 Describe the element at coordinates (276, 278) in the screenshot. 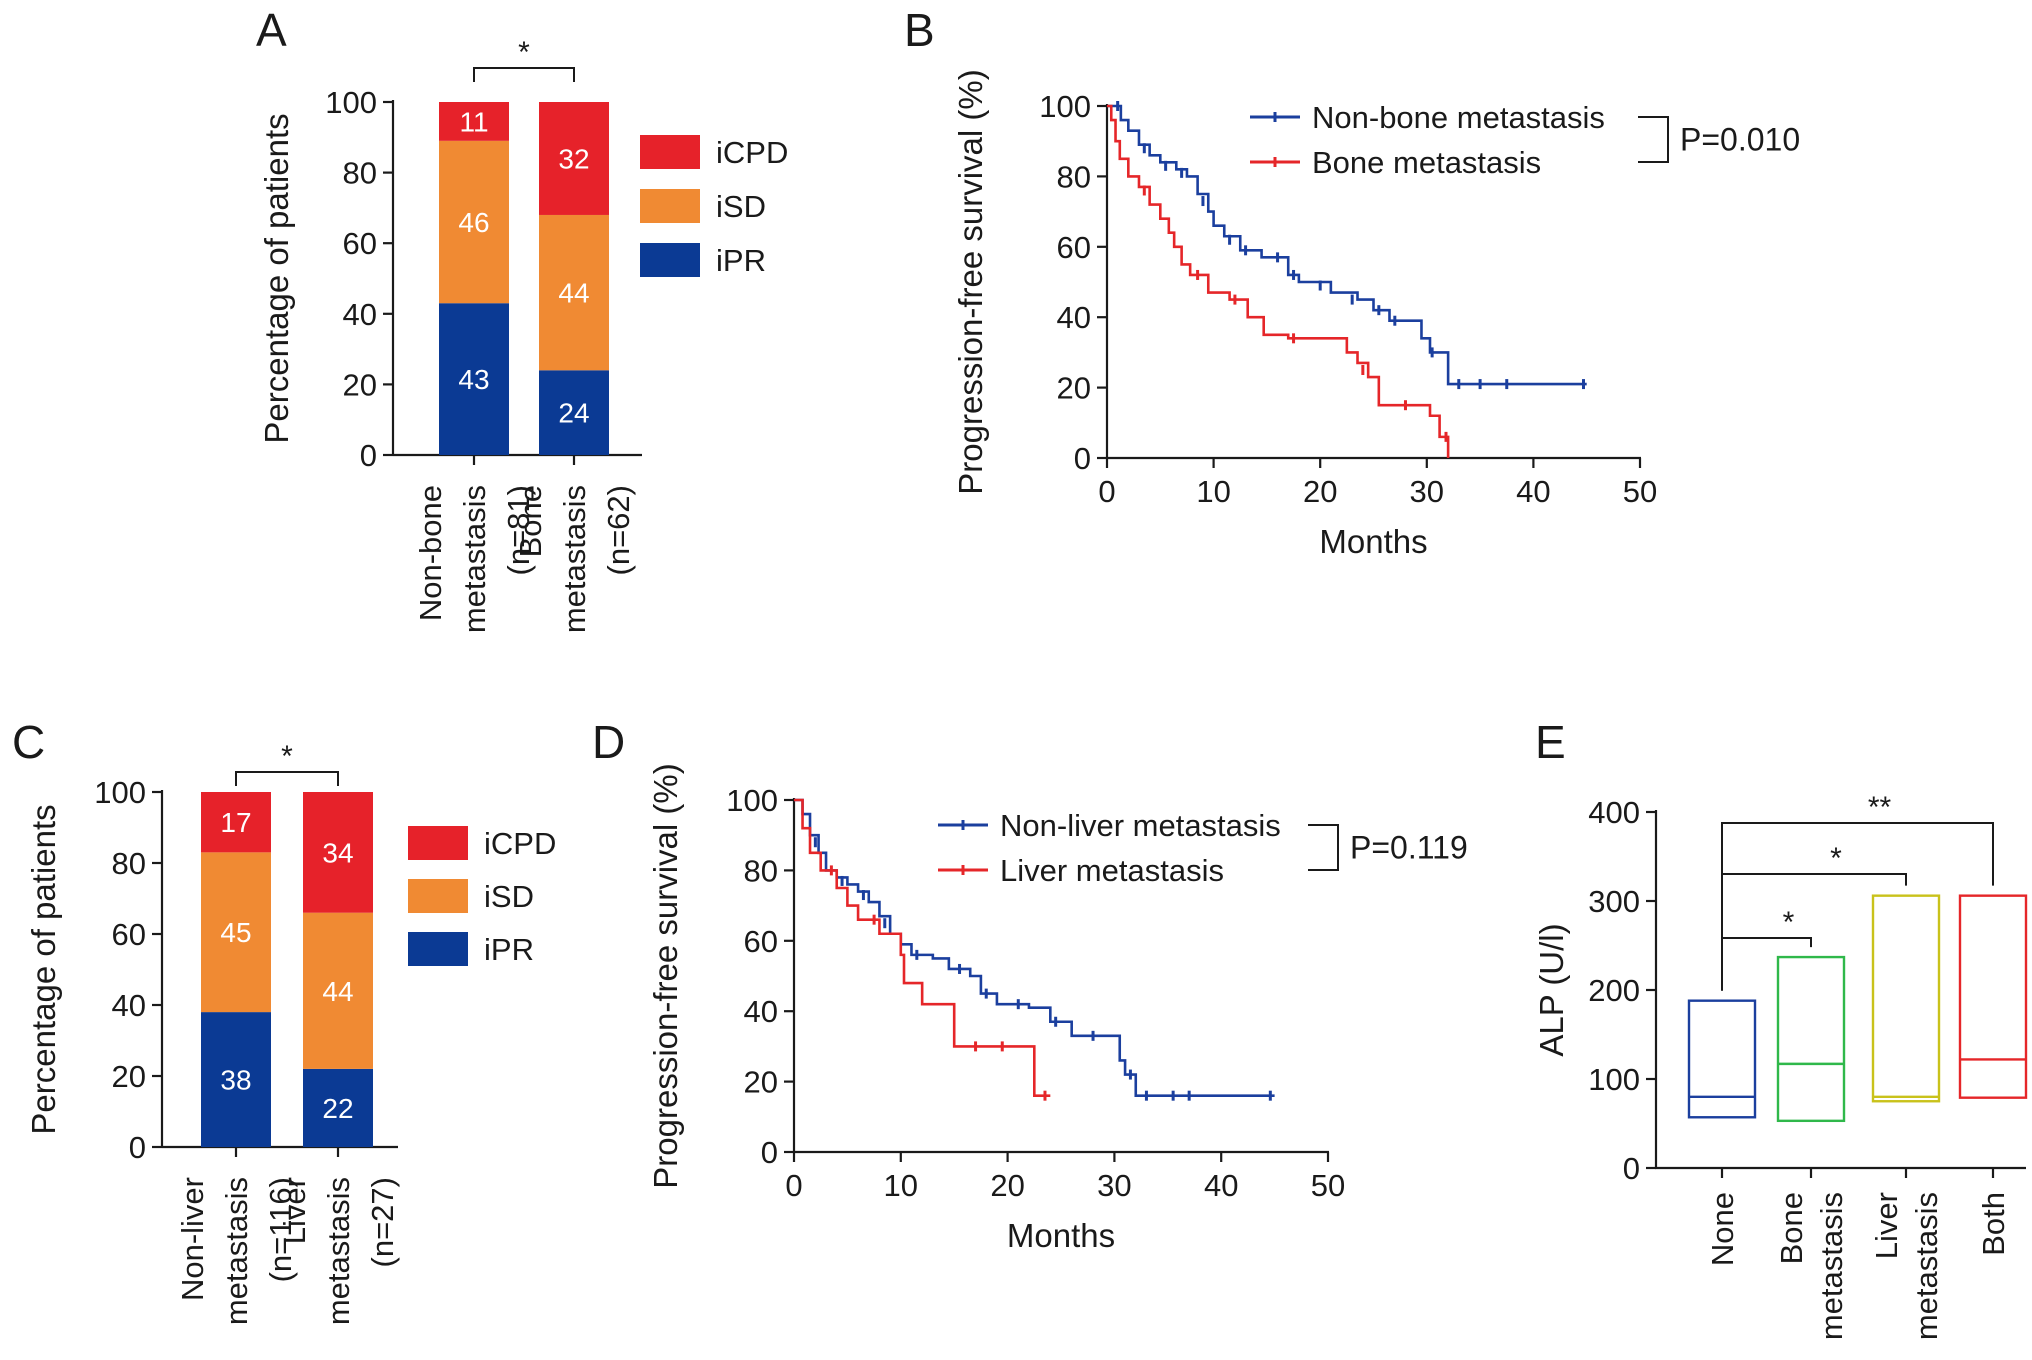

I see `y-axis-title: Percentage of patients` at that location.